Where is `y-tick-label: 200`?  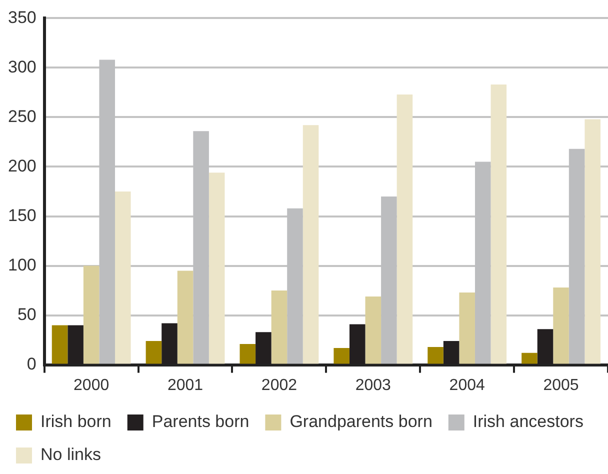
y-tick-label: 200 is located at coordinates (22, 166).